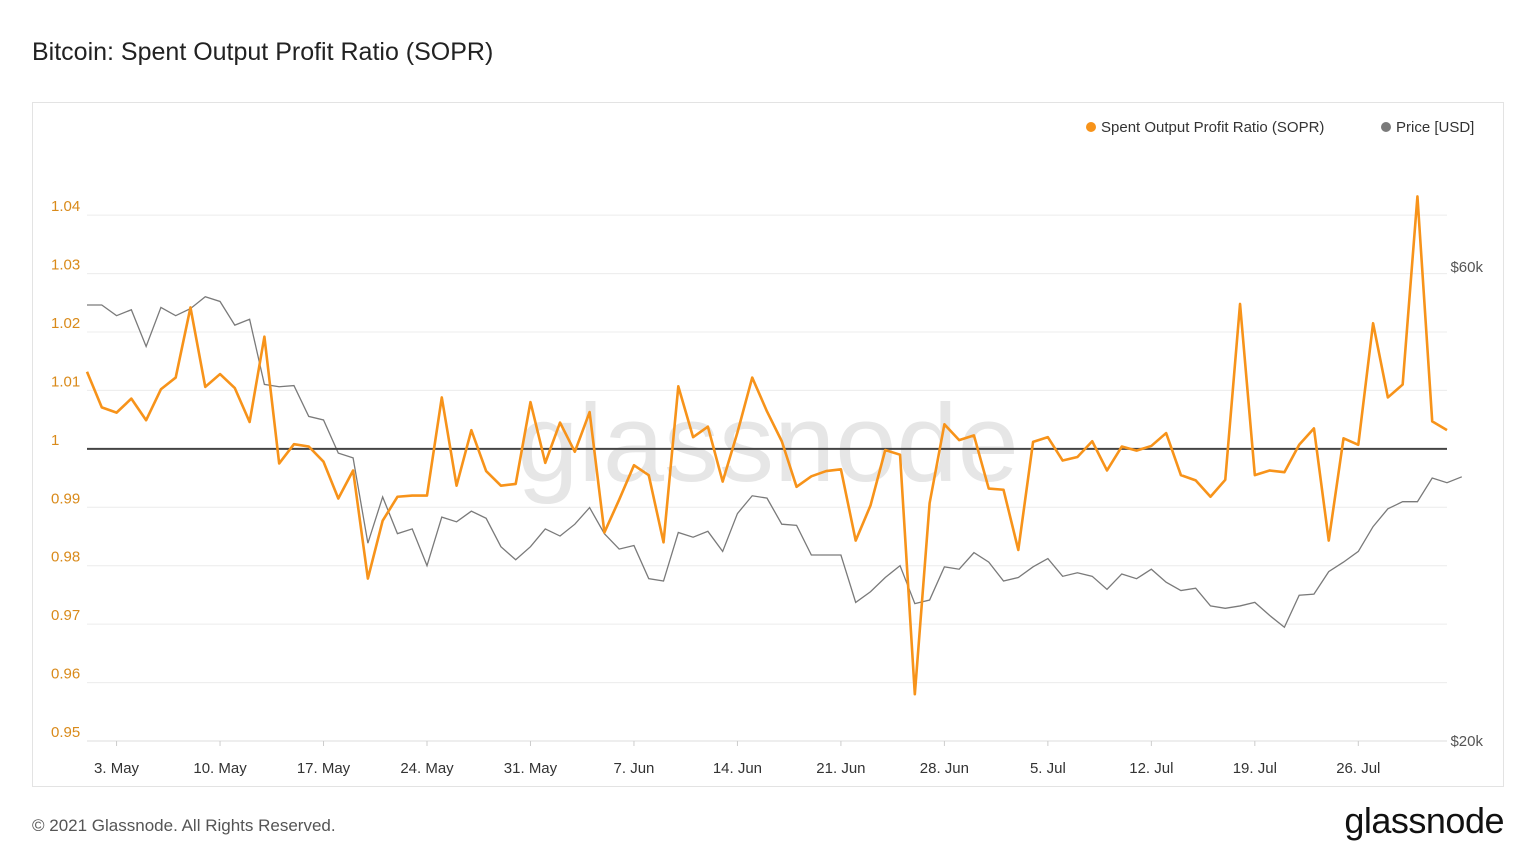  I want to click on x-tick-label: 28. Jun, so click(944, 768).